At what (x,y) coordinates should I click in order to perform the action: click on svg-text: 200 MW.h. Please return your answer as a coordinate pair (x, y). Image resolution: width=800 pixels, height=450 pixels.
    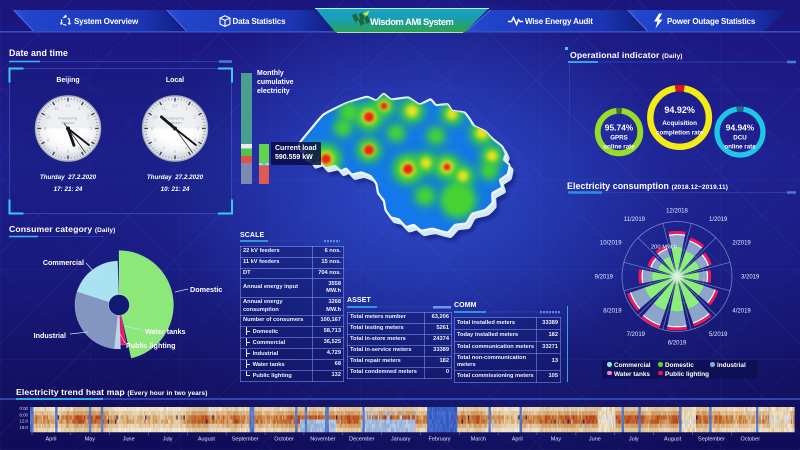
    Looking at the image, I should click on (664, 248).